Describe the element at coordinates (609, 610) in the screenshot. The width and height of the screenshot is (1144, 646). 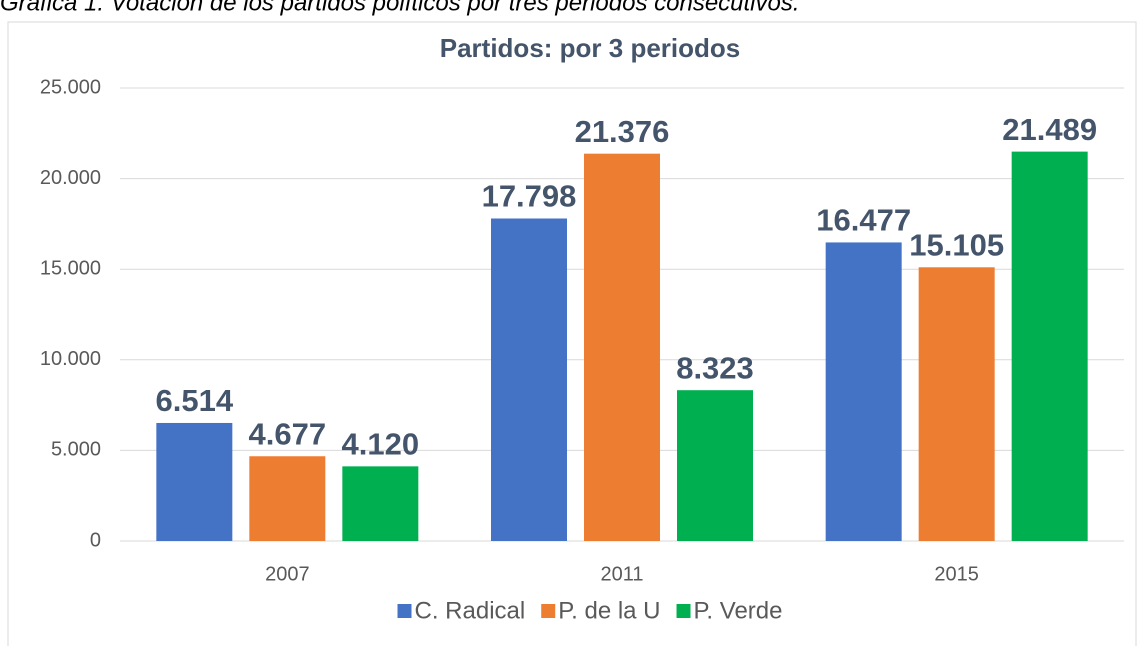
I see `legend-label: P. de la U` at that location.